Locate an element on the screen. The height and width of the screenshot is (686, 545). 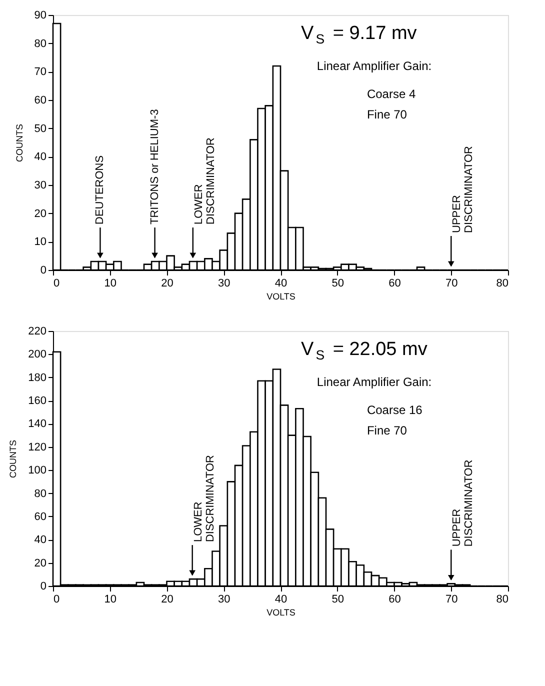
y-tick-label: 140 is located at coordinates (37, 424).